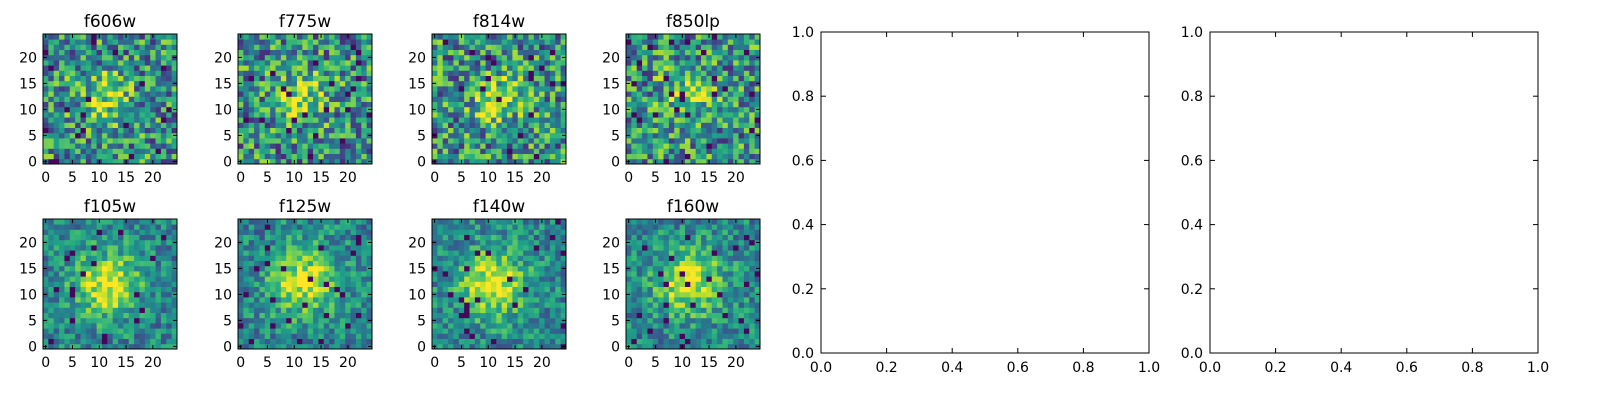 This screenshot has height=400, width=1600. What do you see at coordinates (32, 347) in the screenshot?
I see `y-tick-label: 0` at bounding box center [32, 347].